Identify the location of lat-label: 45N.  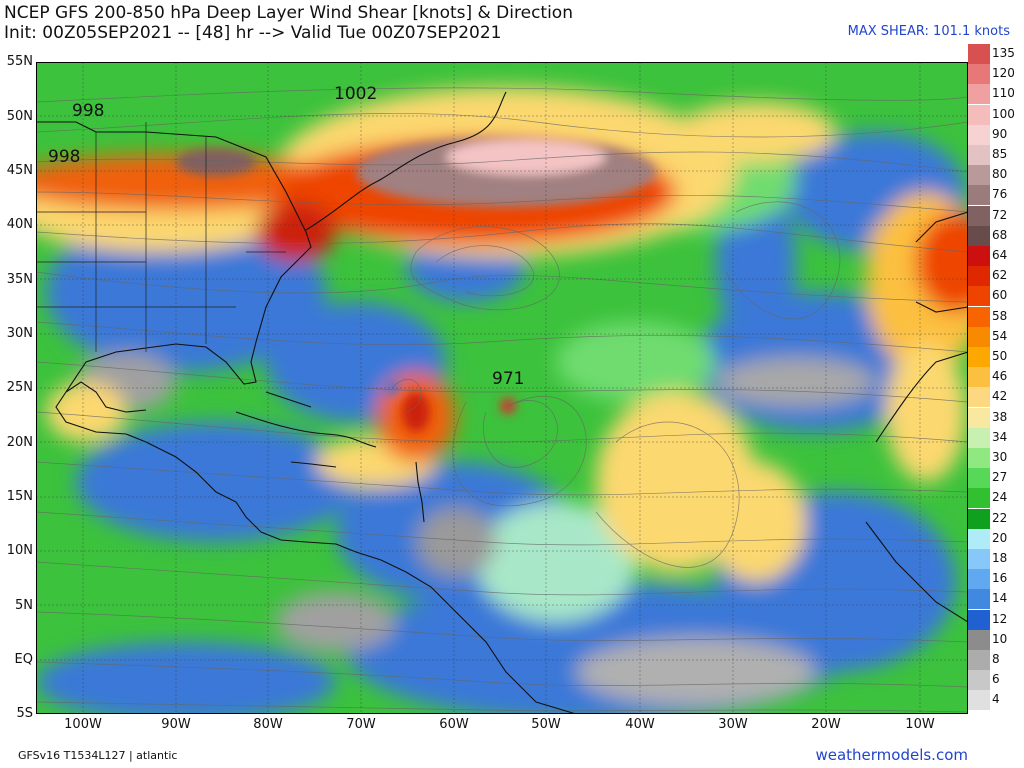
(19, 170).